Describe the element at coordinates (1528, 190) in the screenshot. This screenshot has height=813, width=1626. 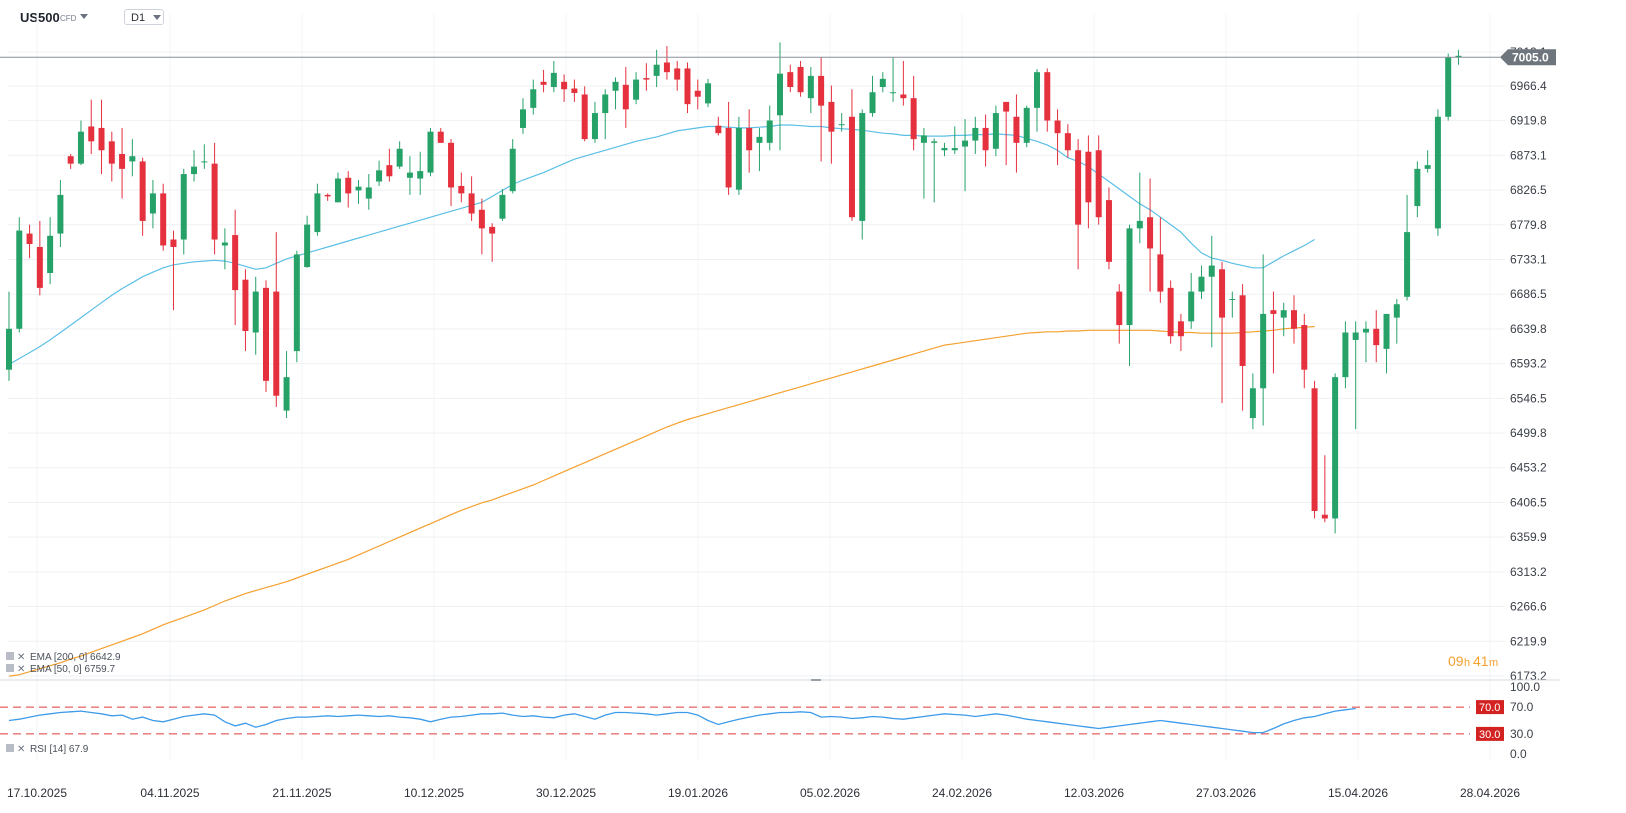
I see `y-tick-label: 6826.5` at that location.